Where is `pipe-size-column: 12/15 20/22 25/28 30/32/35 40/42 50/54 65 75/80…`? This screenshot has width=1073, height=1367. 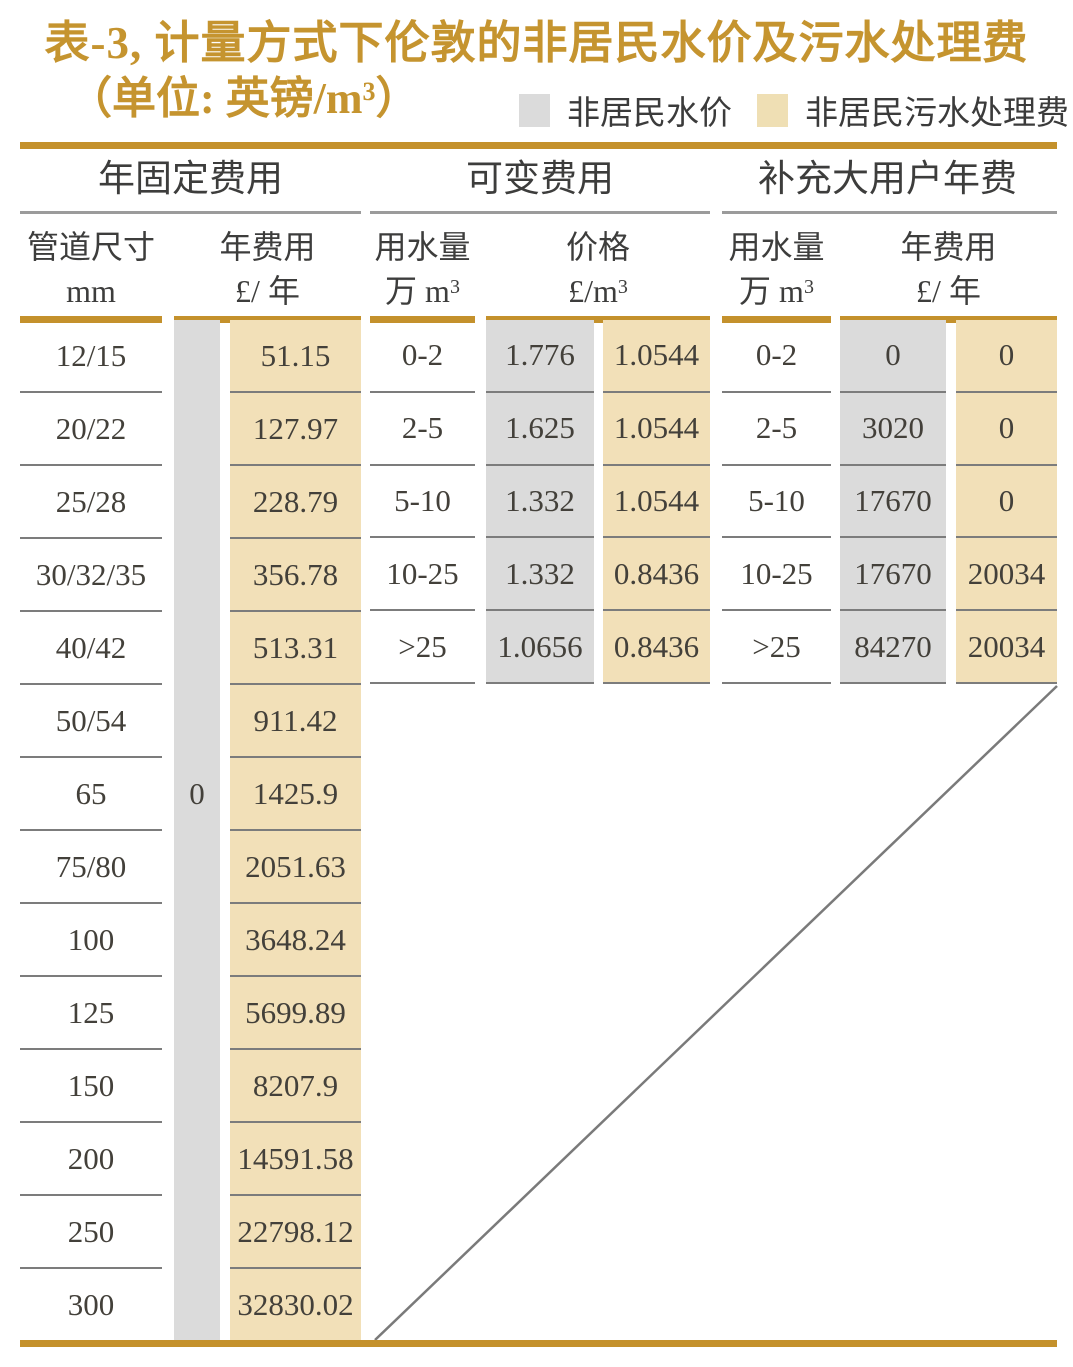
pipe-size-column: 12/15 20/22 25/28 30/32/35 40/42 50/54 65 75/80… is located at coordinates (91, 830).